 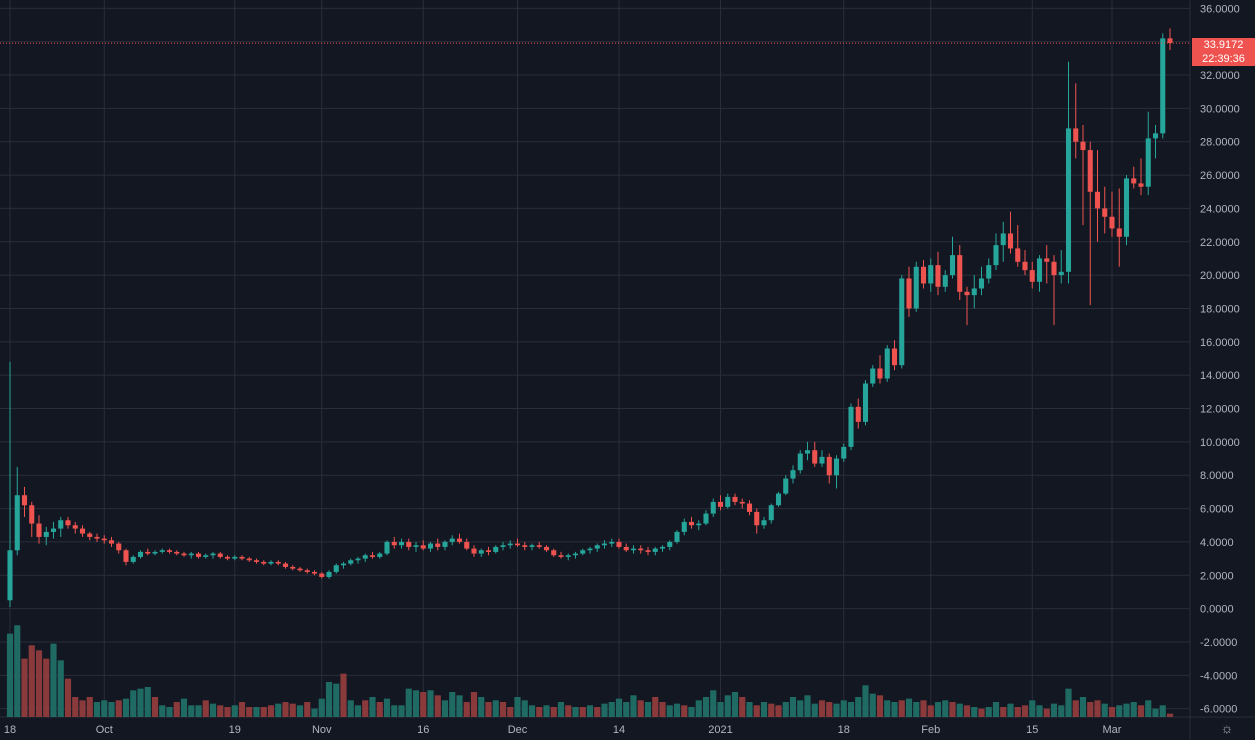 What do you see at coordinates (1223, 59) in the screenshot?
I see `last-price-countdown: 22:39:36` at bounding box center [1223, 59].